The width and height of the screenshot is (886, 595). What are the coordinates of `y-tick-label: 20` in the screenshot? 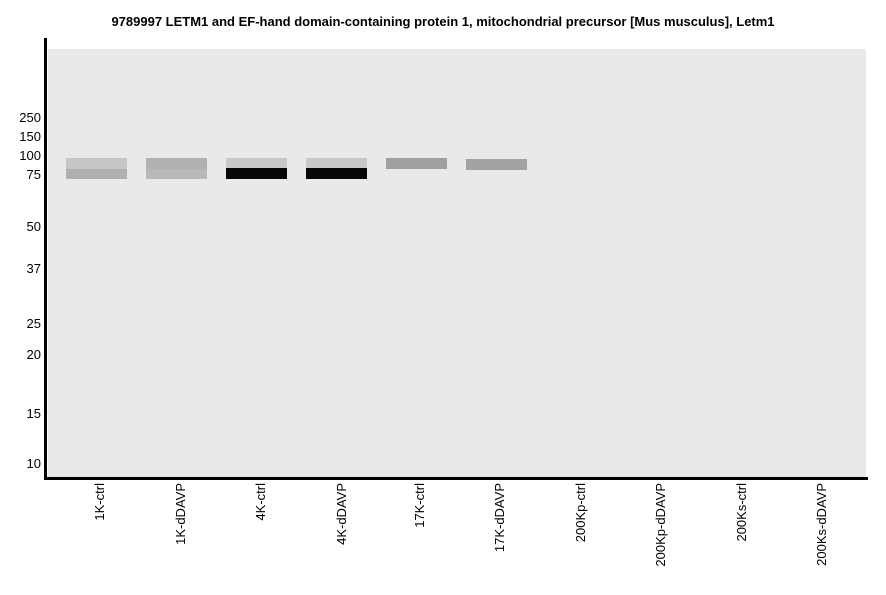 It's located at (33, 354).